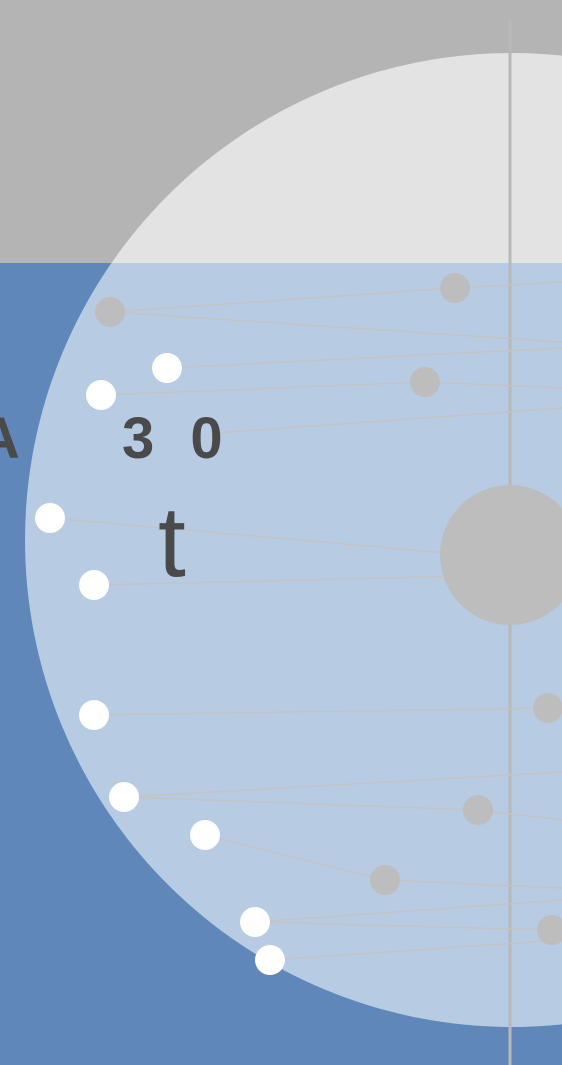 This screenshot has width=562, height=1065. Describe the element at coordinates (1, 542) in the screenshot. I see `title-fragment-l: l` at that location.